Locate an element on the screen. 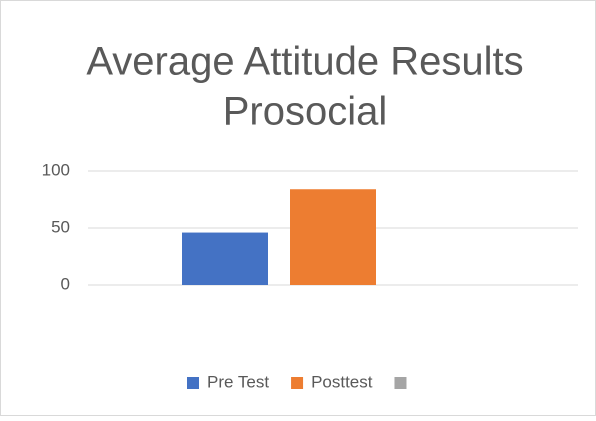 This screenshot has height=421, width=596. y-tick-label: 50 is located at coordinates (60, 226).